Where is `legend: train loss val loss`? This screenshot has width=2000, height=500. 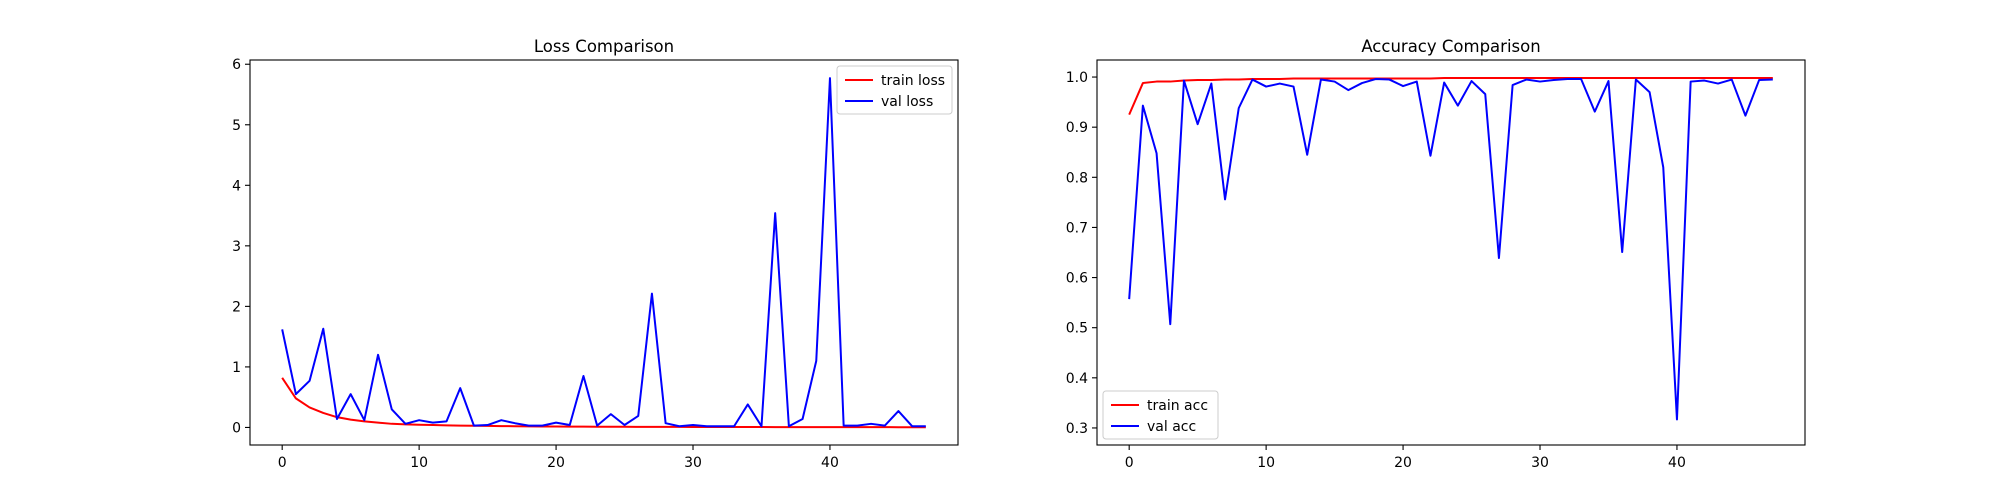 legend: train loss val loss is located at coordinates (894, 90).